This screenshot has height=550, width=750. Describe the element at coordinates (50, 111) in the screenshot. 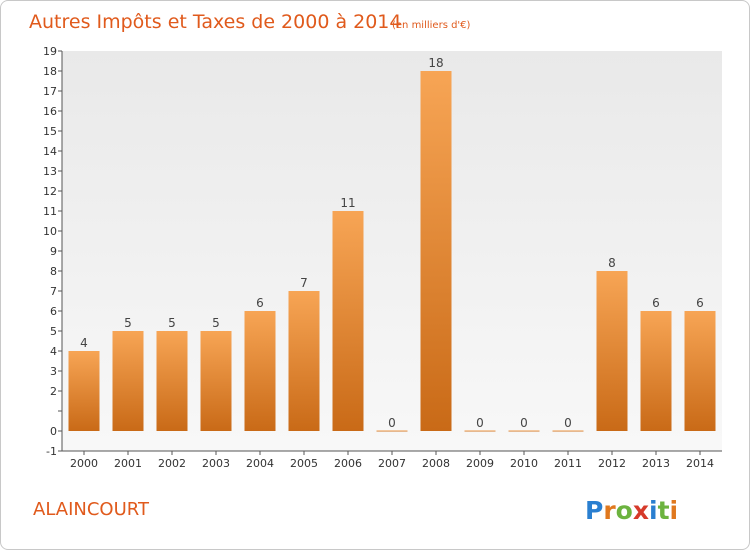

I see `y-tick-label: 16` at that location.